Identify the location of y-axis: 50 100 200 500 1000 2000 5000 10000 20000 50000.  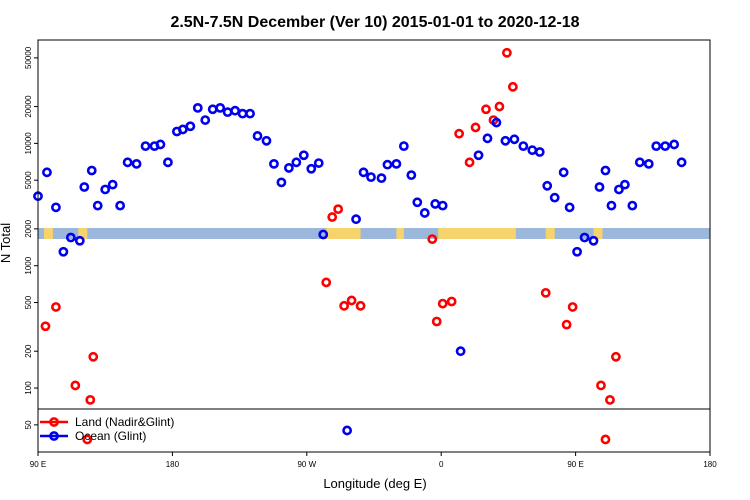
(31, 237).